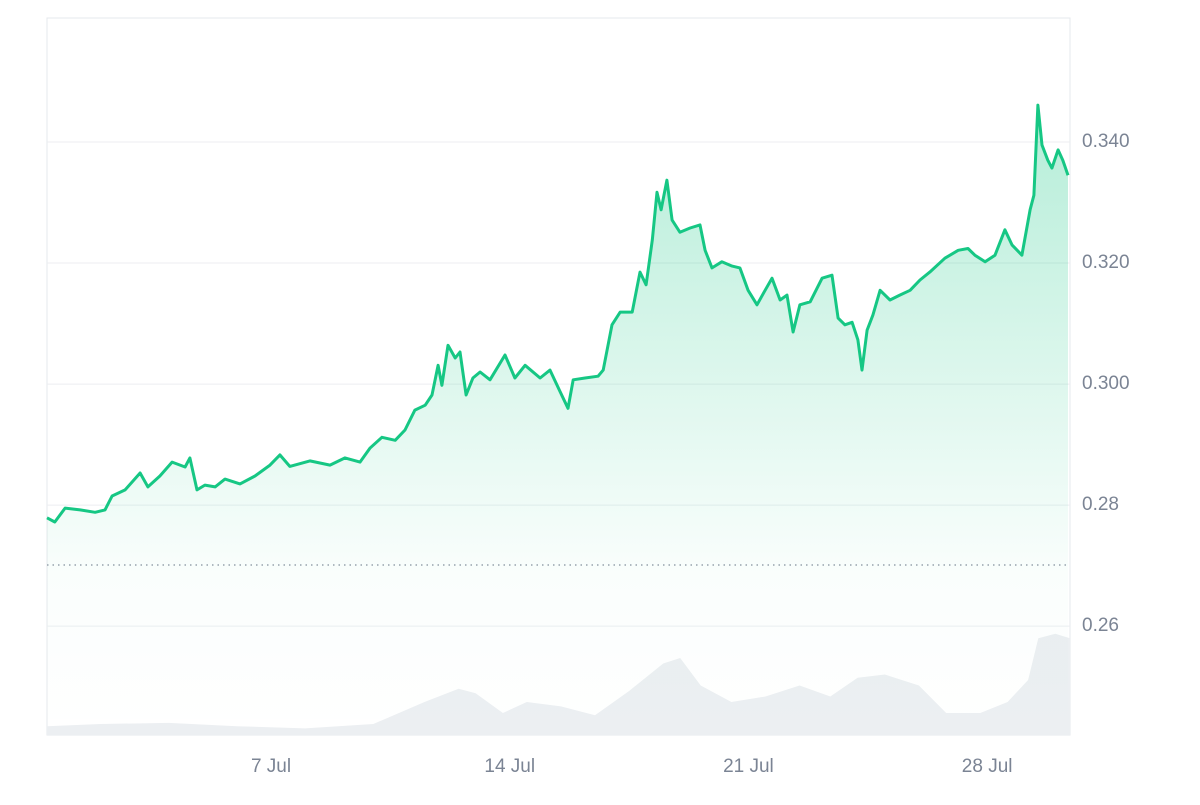 Image resolution: width=1200 pixels, height=805 pixels. Describe the element at coordinates (1106, 262) in the screenshot. I see `y-tick-label: 0.320` at that location.